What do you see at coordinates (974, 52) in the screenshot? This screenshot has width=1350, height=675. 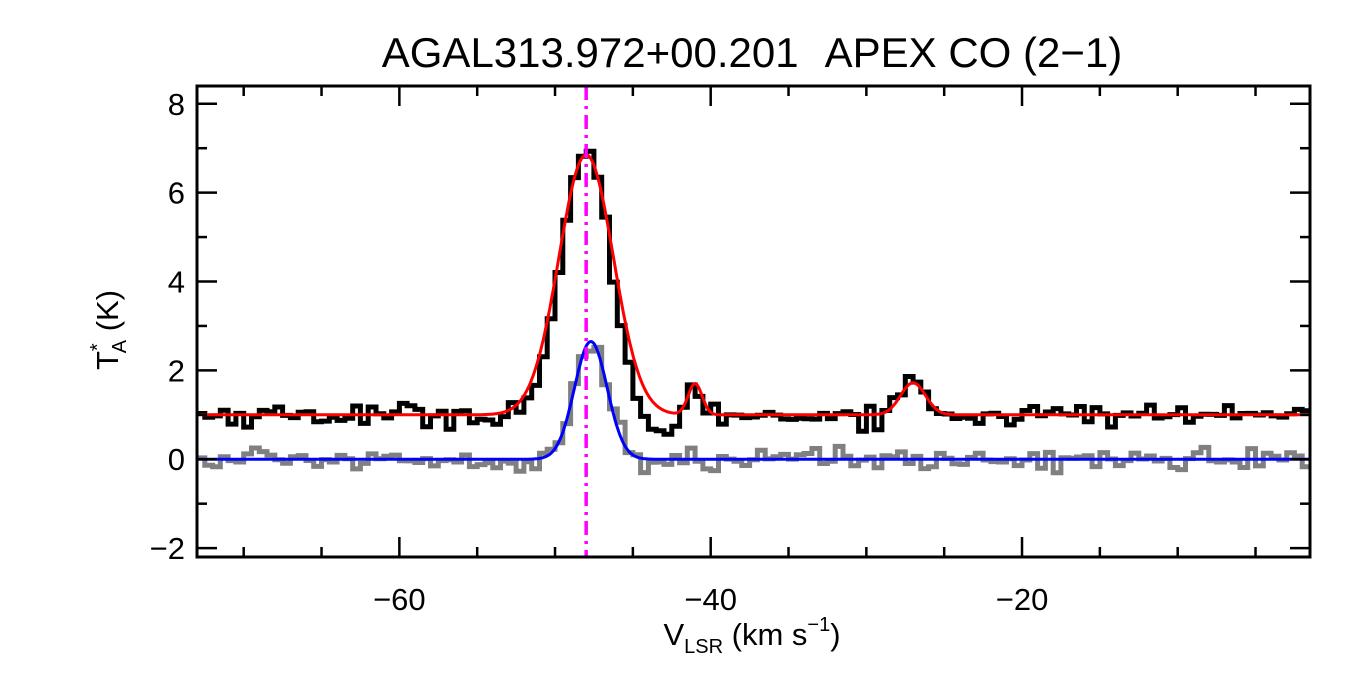 I see `chart-title-line: APEX CO (2−1)` at bounding box center [974, 52].